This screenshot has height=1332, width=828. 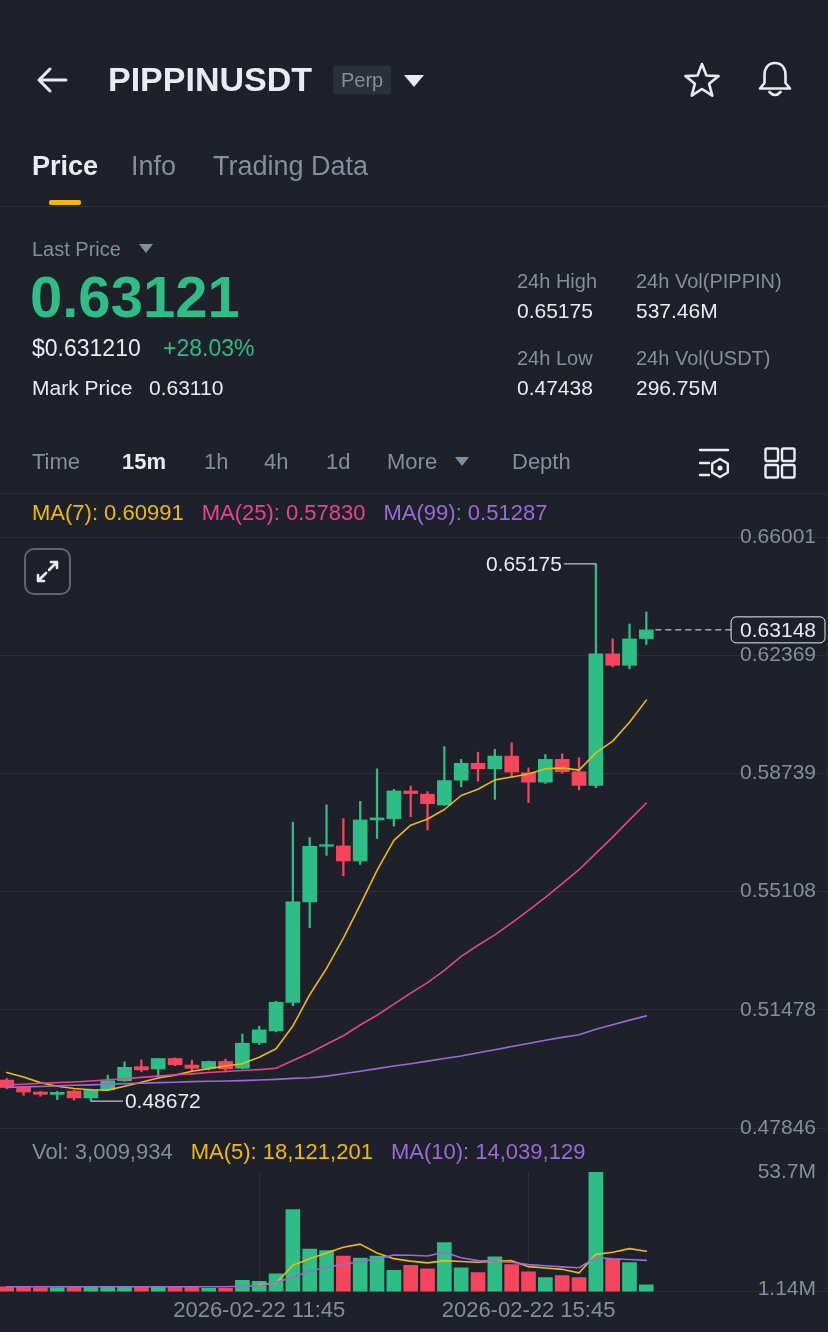 I want to click on text: More, so click(x=412, y=462).